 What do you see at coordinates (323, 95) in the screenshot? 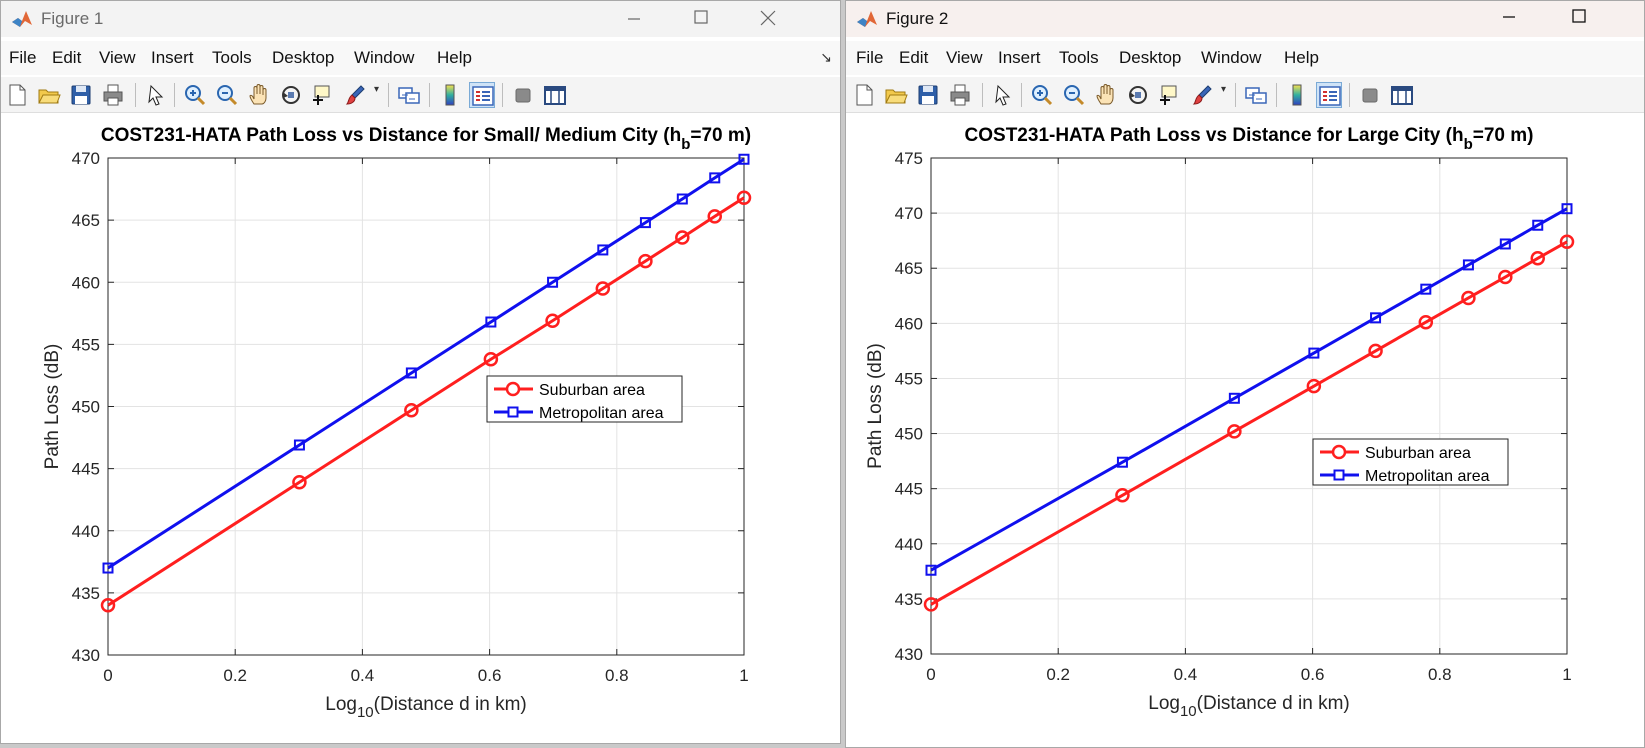
I see `data-cursor-button` at bounding box center [323, 95].